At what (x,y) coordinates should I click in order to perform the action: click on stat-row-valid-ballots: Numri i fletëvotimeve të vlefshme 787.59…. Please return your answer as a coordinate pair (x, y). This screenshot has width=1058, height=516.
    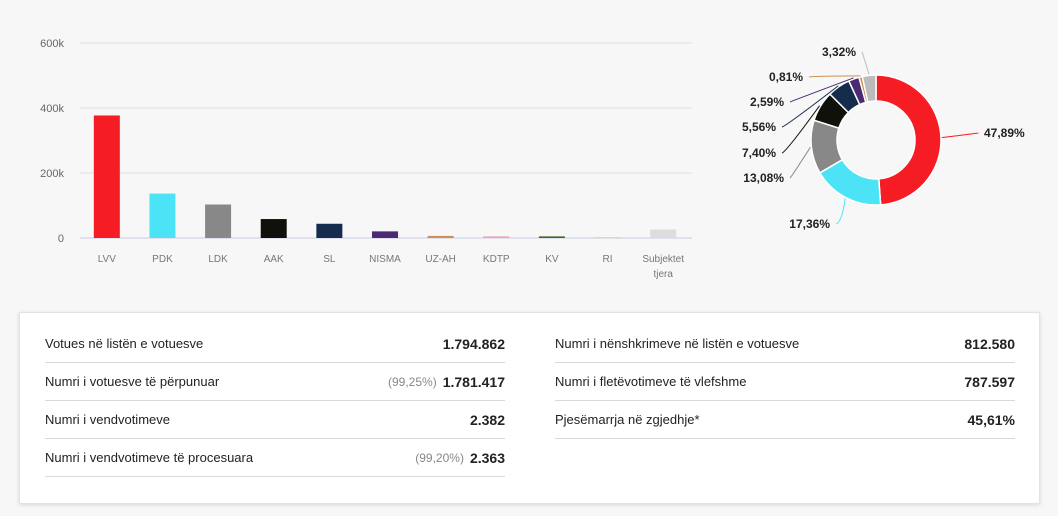
    Looking at the image, I should click on (785, 382).